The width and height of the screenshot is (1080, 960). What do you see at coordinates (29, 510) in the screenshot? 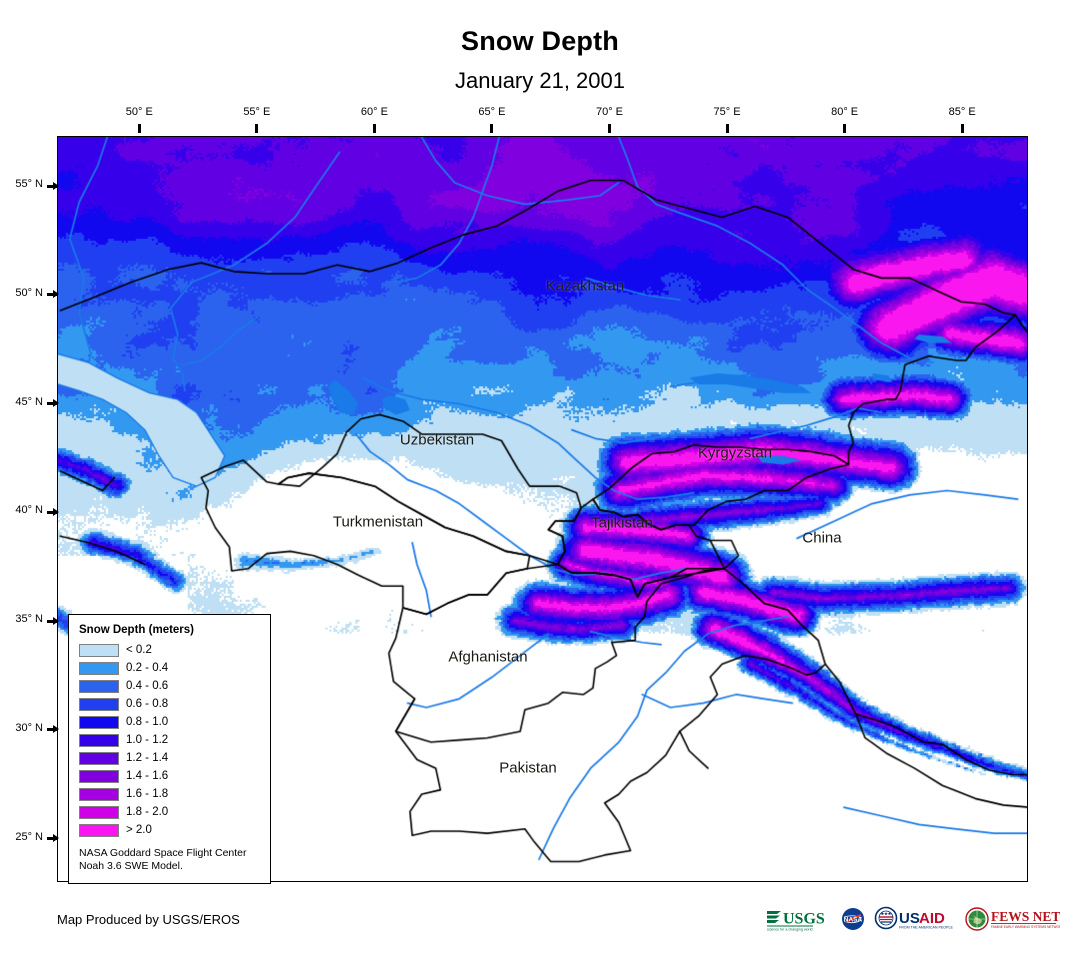
I see `lat-tick-label: 40° N` at bounding box center [29, 510].